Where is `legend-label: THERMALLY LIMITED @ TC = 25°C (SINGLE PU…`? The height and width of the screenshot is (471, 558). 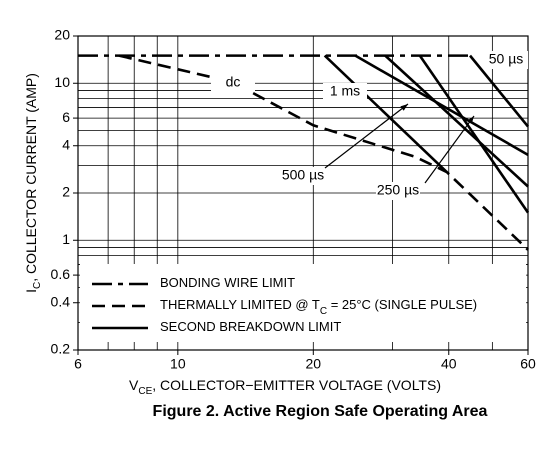
legend-label: THERMALLY LIMITED @ TC = 25°C (SINGLE PU… is located at coordinates (318, 307).